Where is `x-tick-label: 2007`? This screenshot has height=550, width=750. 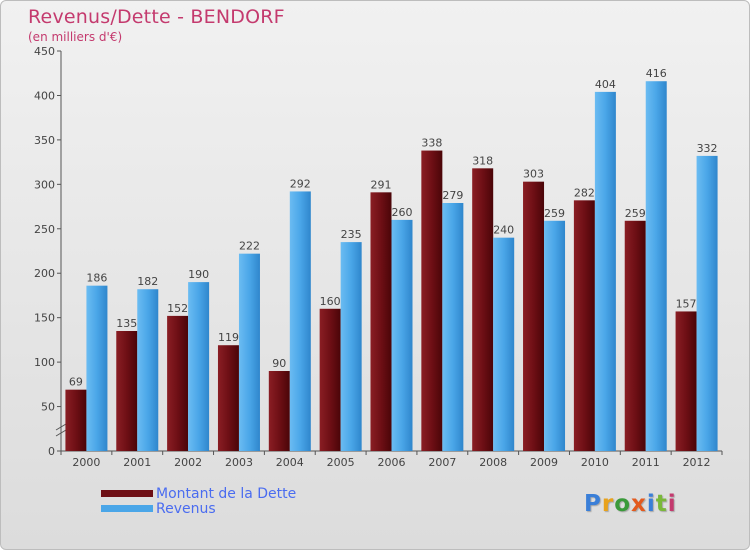
x-tick-label: 2007 is located at coordinates (442, 462).